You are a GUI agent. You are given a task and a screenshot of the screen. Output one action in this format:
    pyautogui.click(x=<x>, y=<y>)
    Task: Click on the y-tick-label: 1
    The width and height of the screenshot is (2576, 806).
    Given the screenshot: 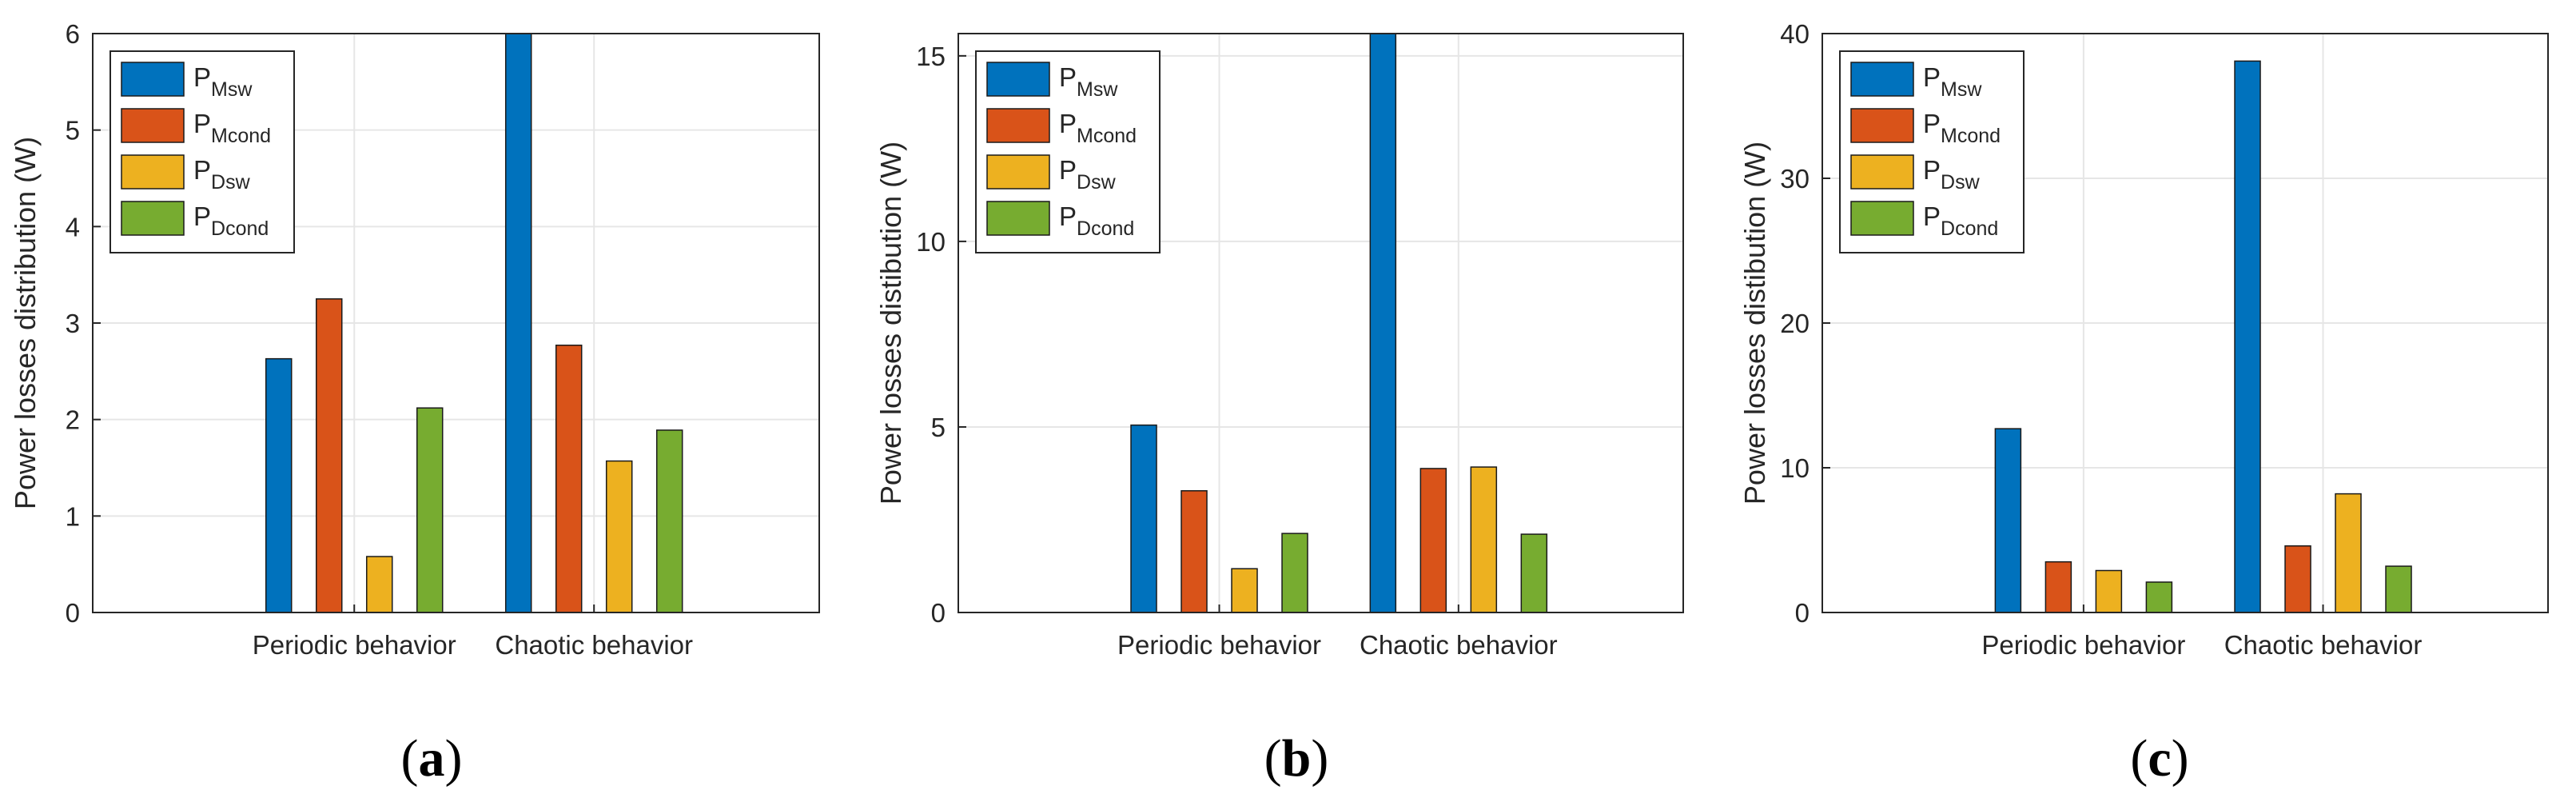 What is the action you would take?
    pyautogui.click(x=73, y=516)
    